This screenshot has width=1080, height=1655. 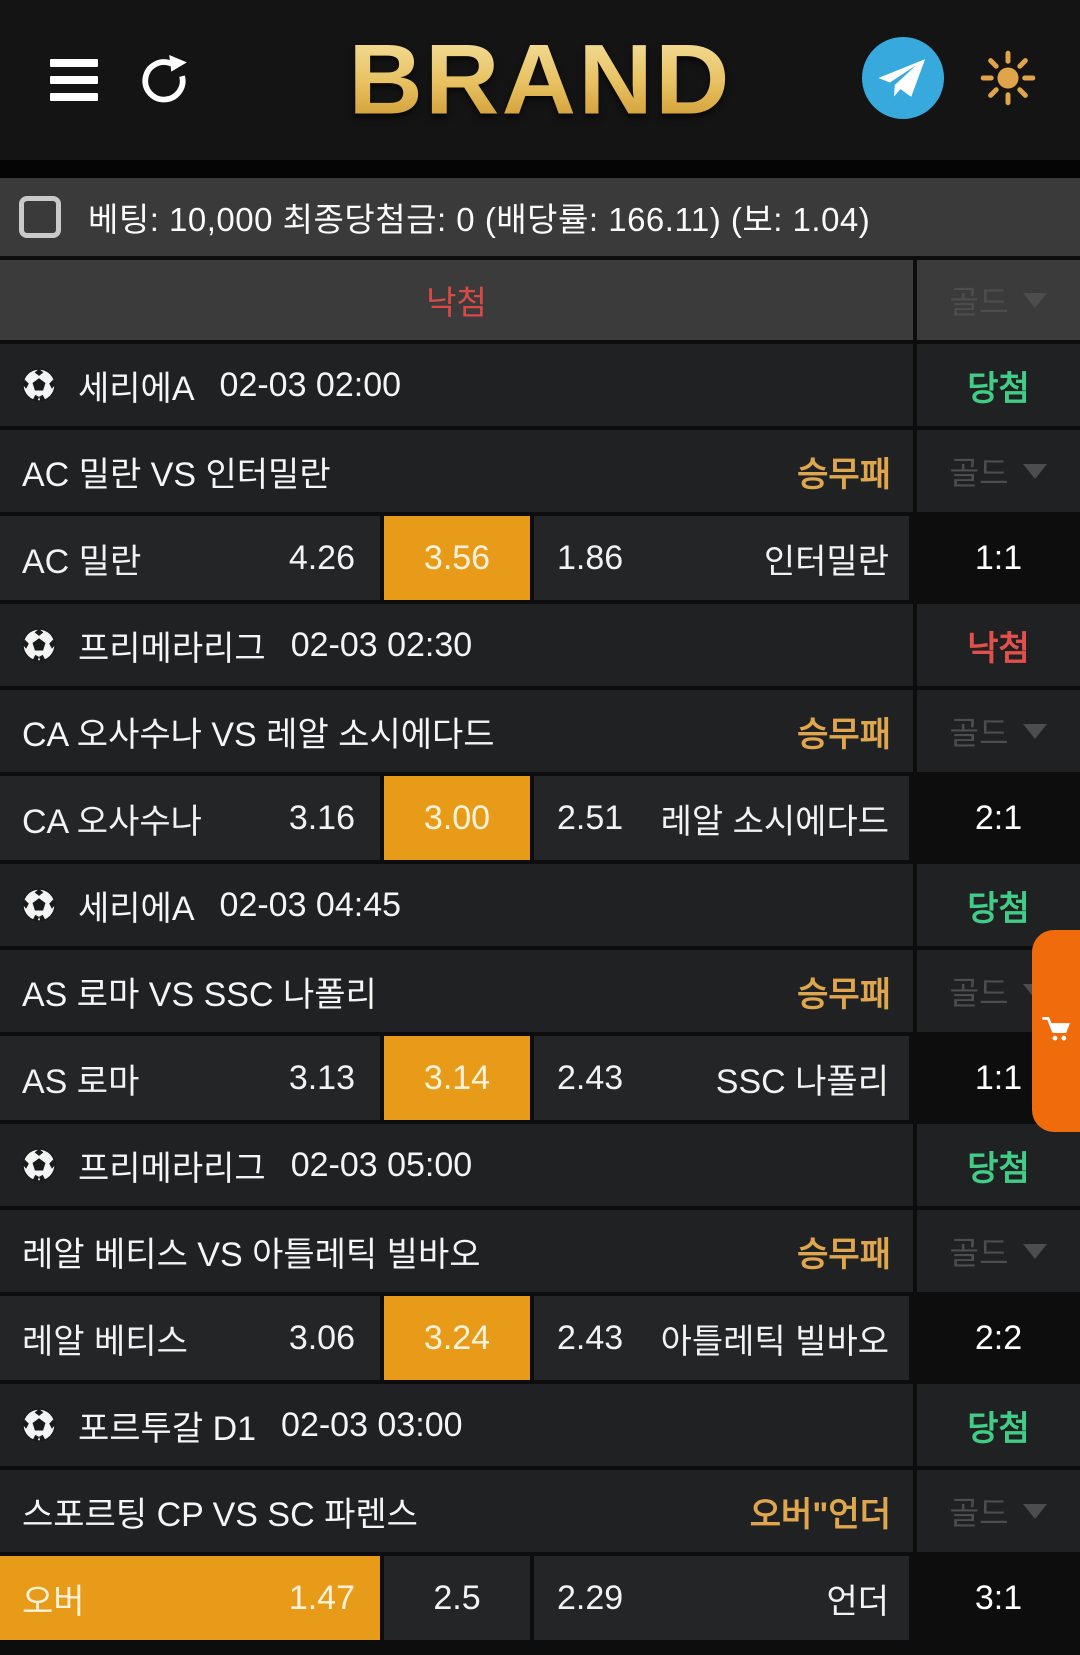 I want to click on match-datetime: 02-03 02:00, so click(x=310, y=384).